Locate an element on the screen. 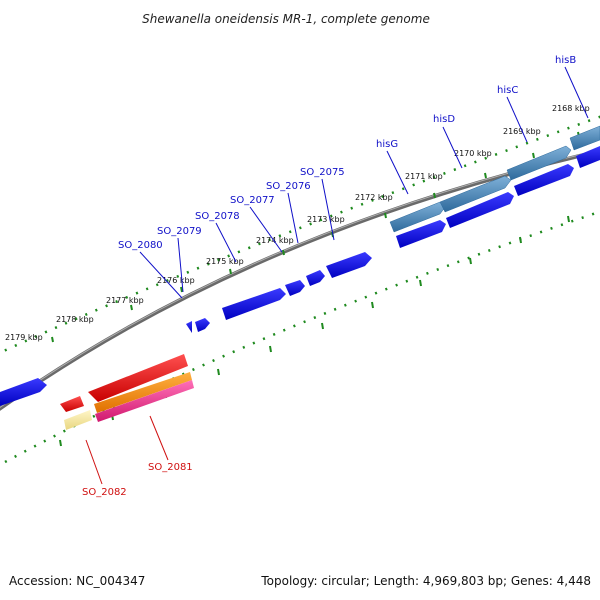 Image resolution: width=600 pixels, height=600 pixels. gene-label: SO_2078 is located at coordinates (217, 216).